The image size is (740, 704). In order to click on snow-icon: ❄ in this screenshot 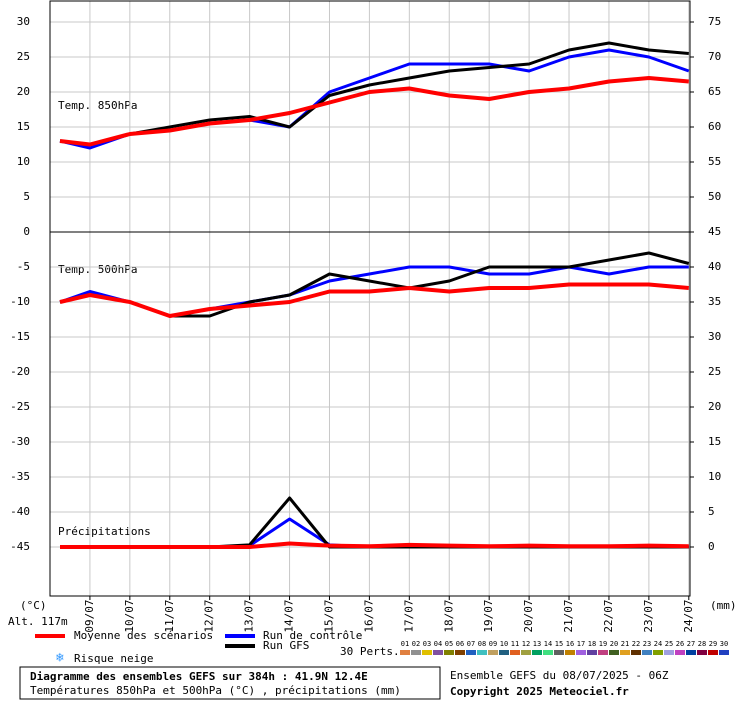, I will do `click(59, 658)`.